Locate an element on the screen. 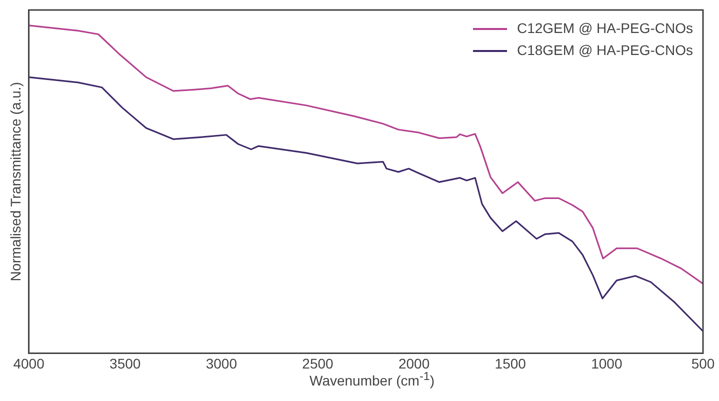  y-axis-title: Normalised Transmittance (a.u.) is located at coordinates (15, 182).